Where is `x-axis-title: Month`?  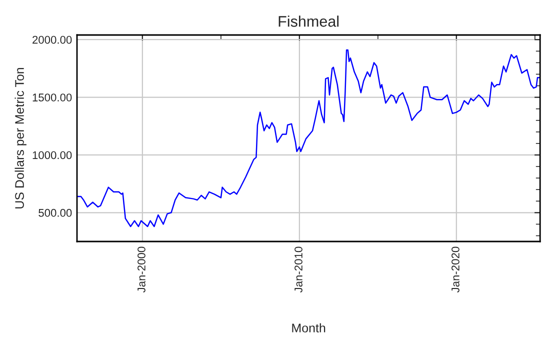
x-axis-title: Month is located at coordinates (309, 327).